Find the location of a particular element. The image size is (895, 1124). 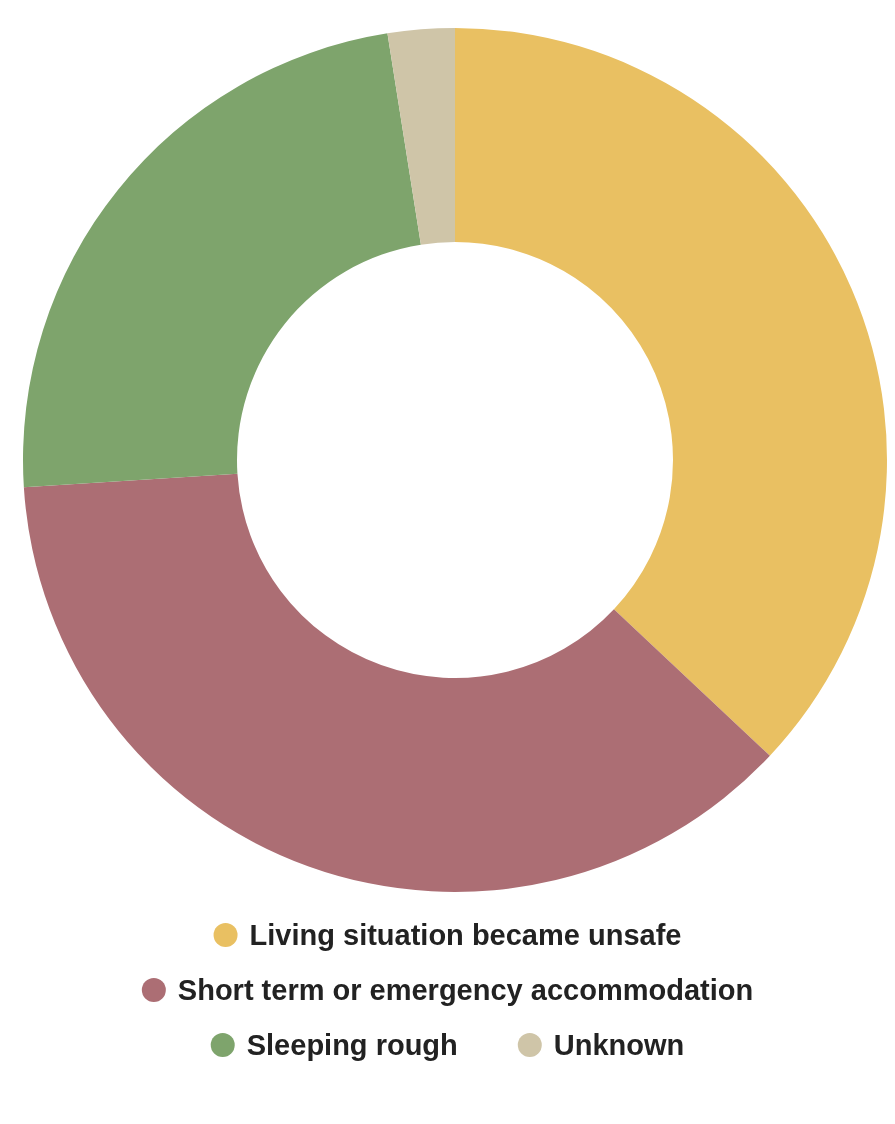

legend-label: Living situation became unsafe is located at coordinates (465, 935).